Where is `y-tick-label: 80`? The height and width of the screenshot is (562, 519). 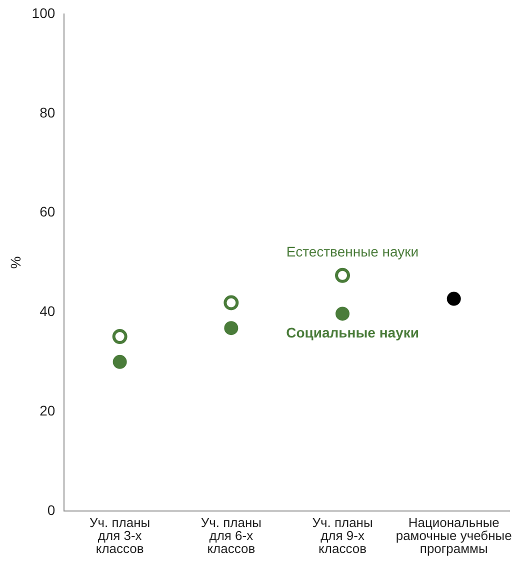 y-tick-label: 80 is located at coordinates (48, 112).